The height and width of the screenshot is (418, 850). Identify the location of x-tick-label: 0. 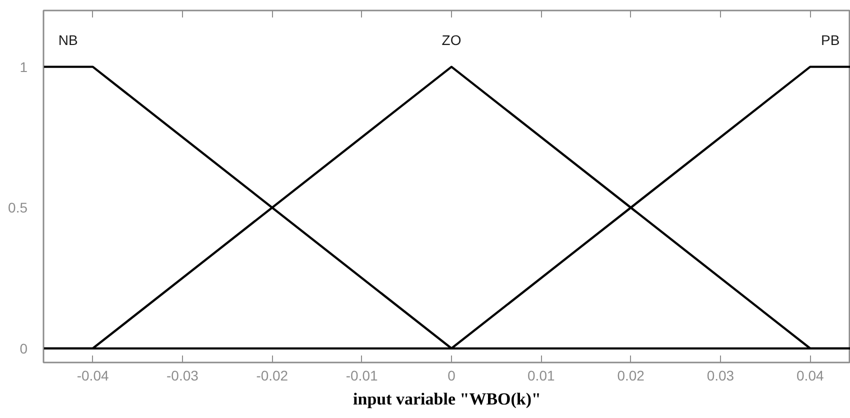
(452, 376).